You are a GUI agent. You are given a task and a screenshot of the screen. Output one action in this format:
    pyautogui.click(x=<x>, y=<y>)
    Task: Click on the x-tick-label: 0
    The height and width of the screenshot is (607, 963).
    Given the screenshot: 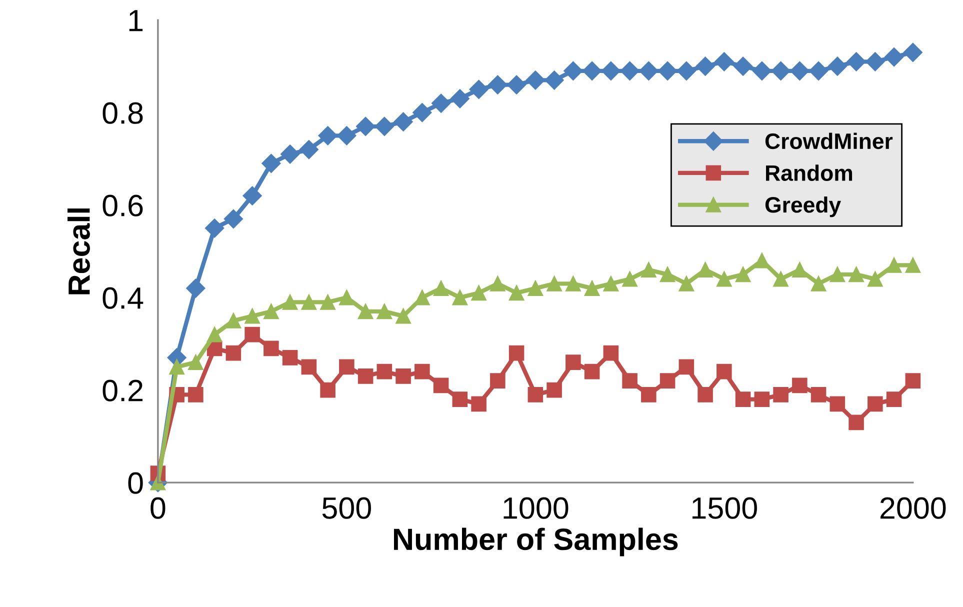 What is the action you would take?
    pyautogui.click(x=158, y=508)
    